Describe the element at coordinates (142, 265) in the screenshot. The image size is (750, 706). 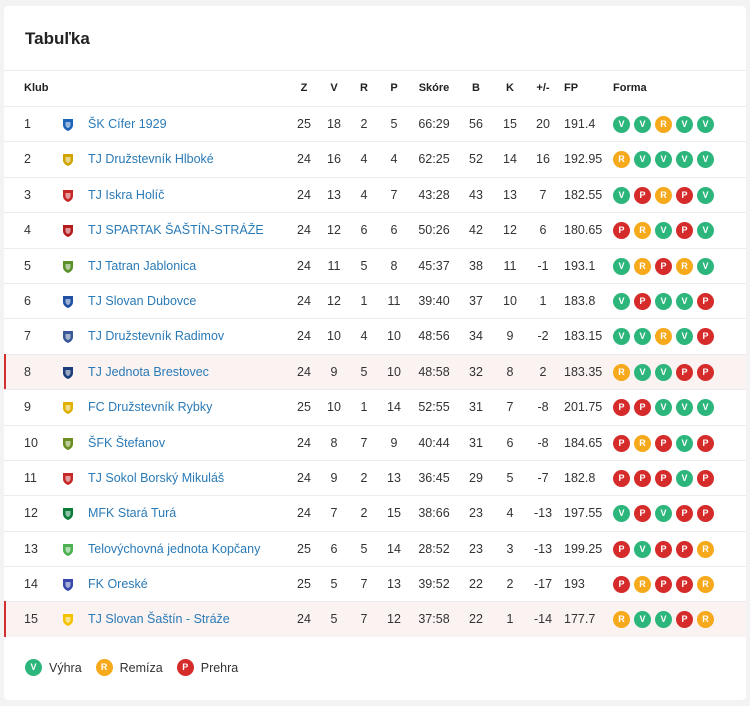
I see `club-name-link: TJ Tatran Jablonica` at that location.